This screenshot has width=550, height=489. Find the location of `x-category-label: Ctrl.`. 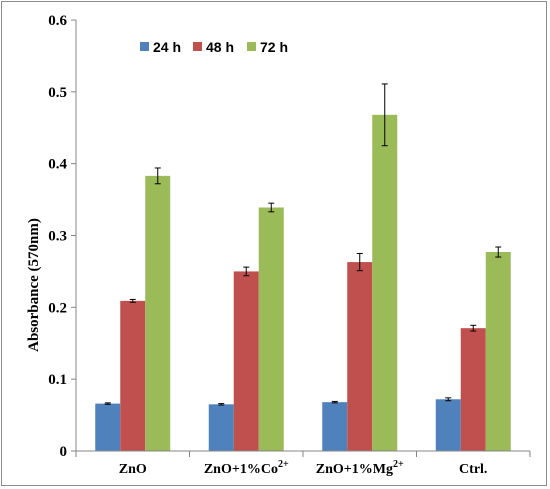

x-category-label: Ctrl. is located at coordinates (473, 469).